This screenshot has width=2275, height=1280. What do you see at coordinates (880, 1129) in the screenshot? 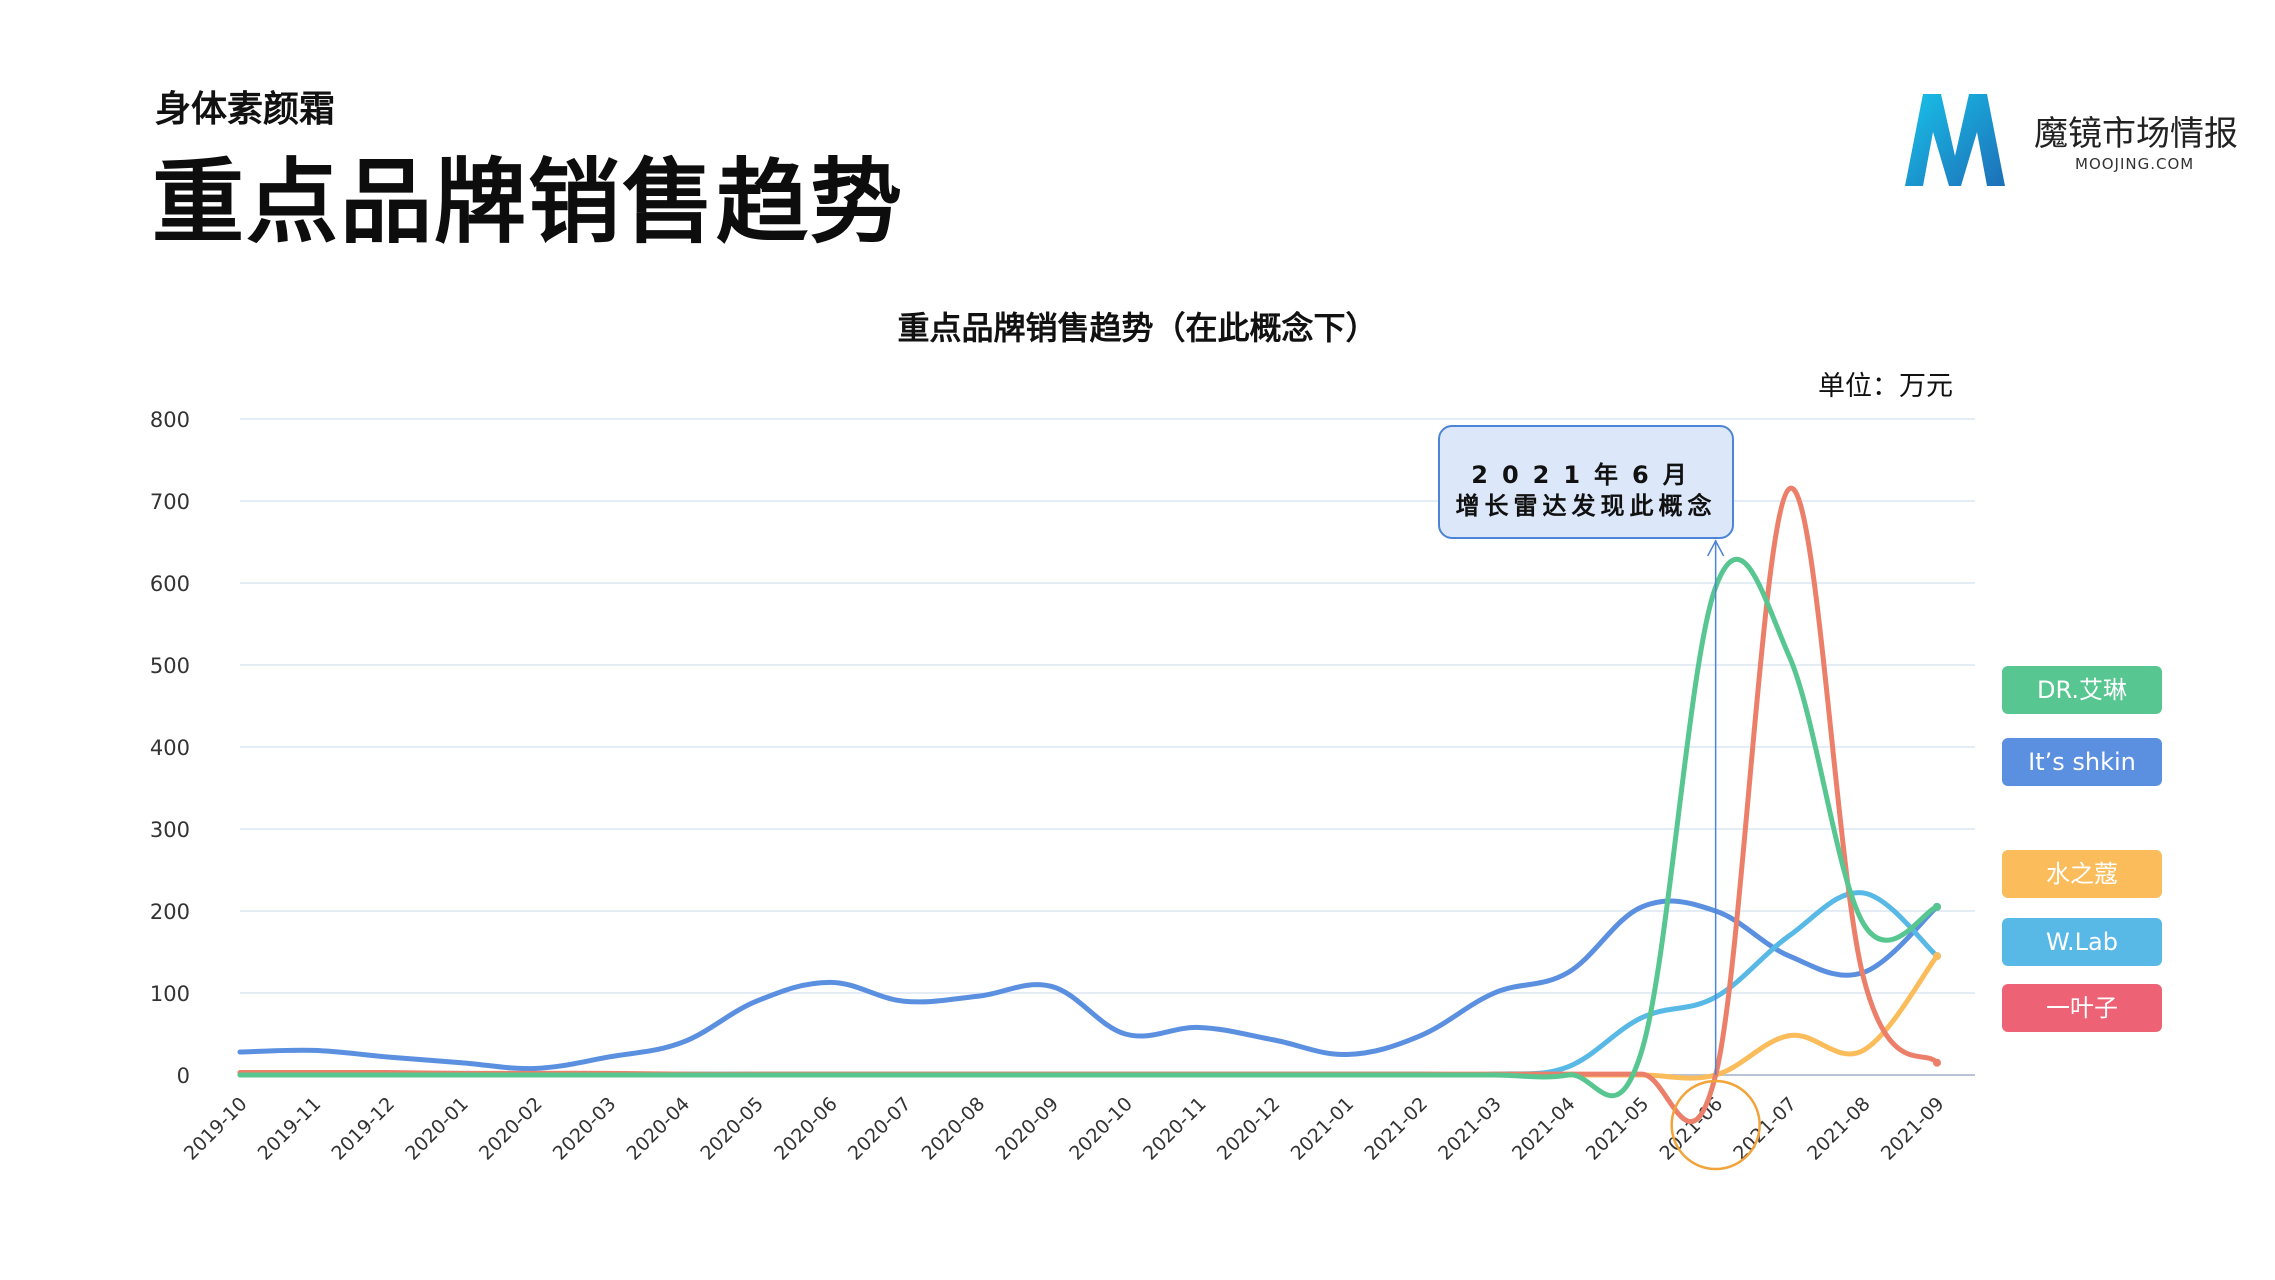
I see `x-tick-label: 2020-07` at bounding box center [880, 1129].